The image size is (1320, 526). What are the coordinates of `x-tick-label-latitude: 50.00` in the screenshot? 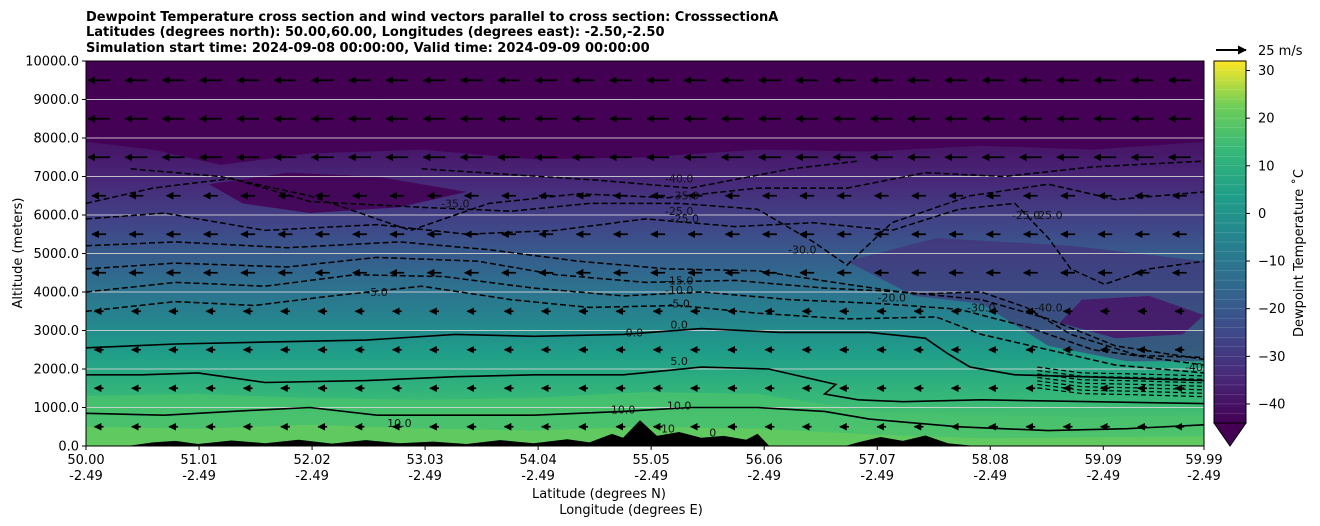 It's located at (85, 460).